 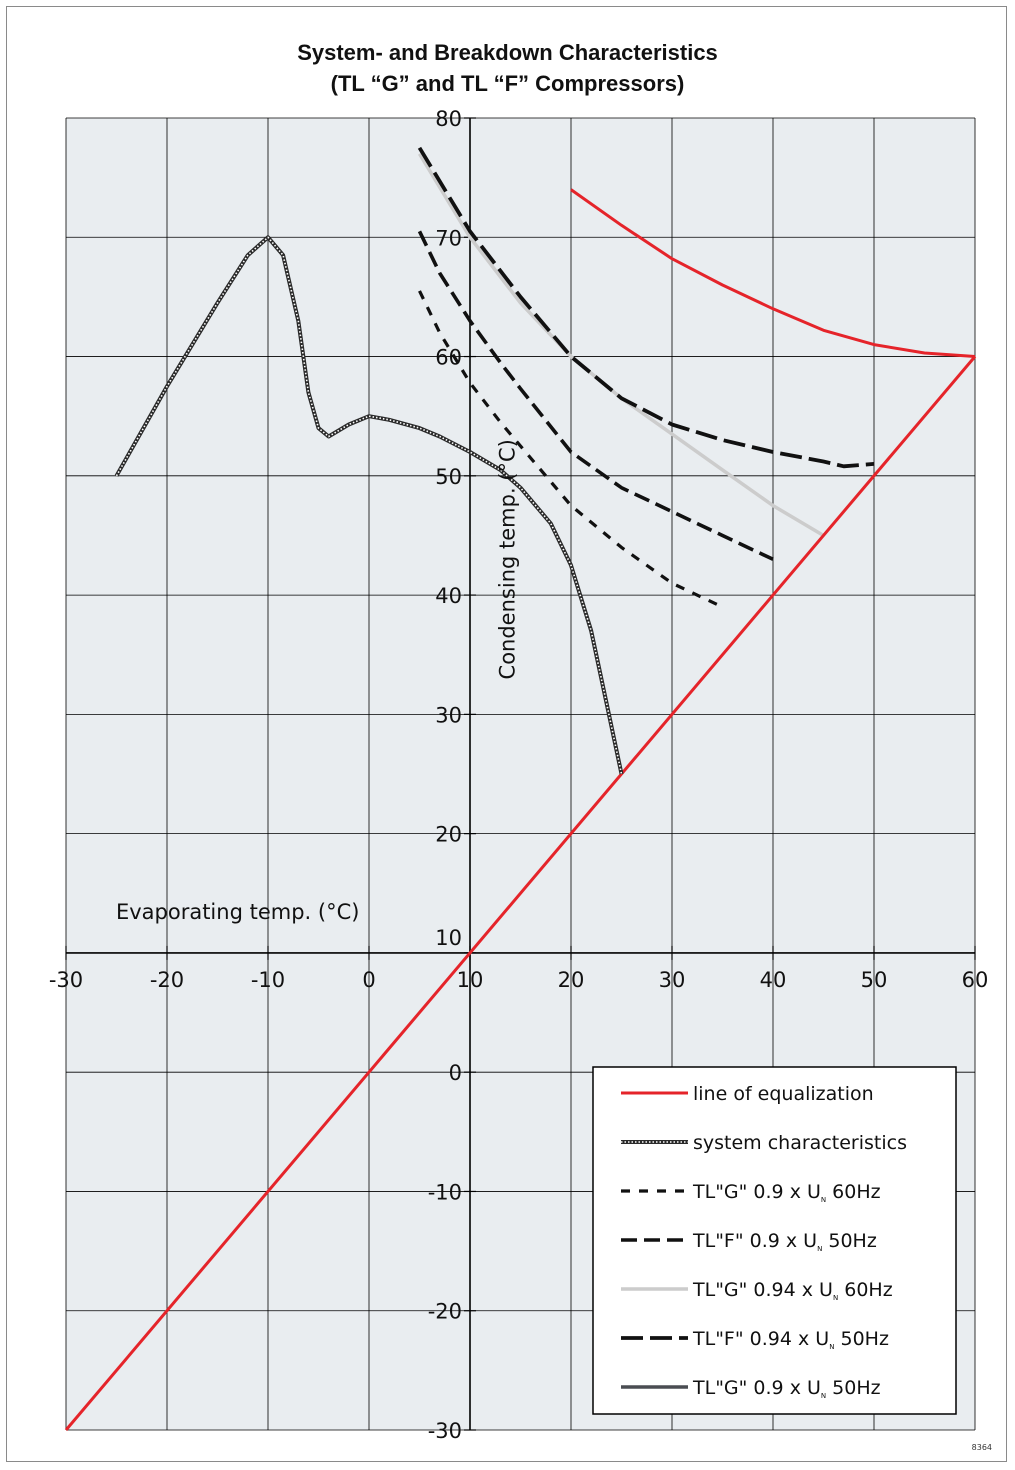 I want to click on x-tick-label: -30, so click(x=66, y=980).